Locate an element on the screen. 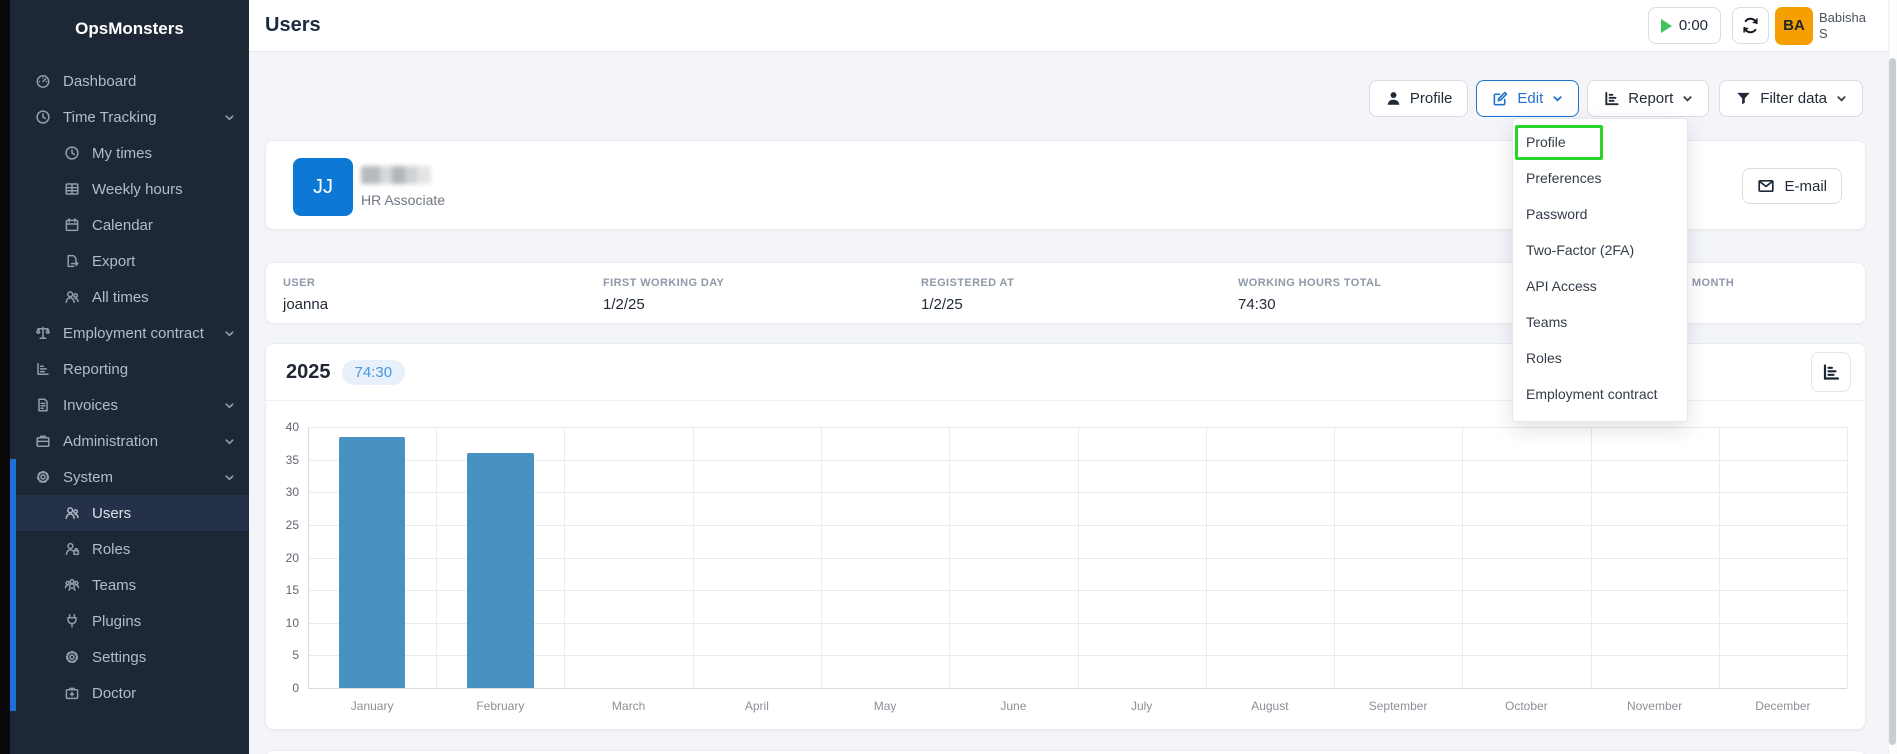 The image size is (1897, 754). info-label: USER is located at coordinates (299, 283).